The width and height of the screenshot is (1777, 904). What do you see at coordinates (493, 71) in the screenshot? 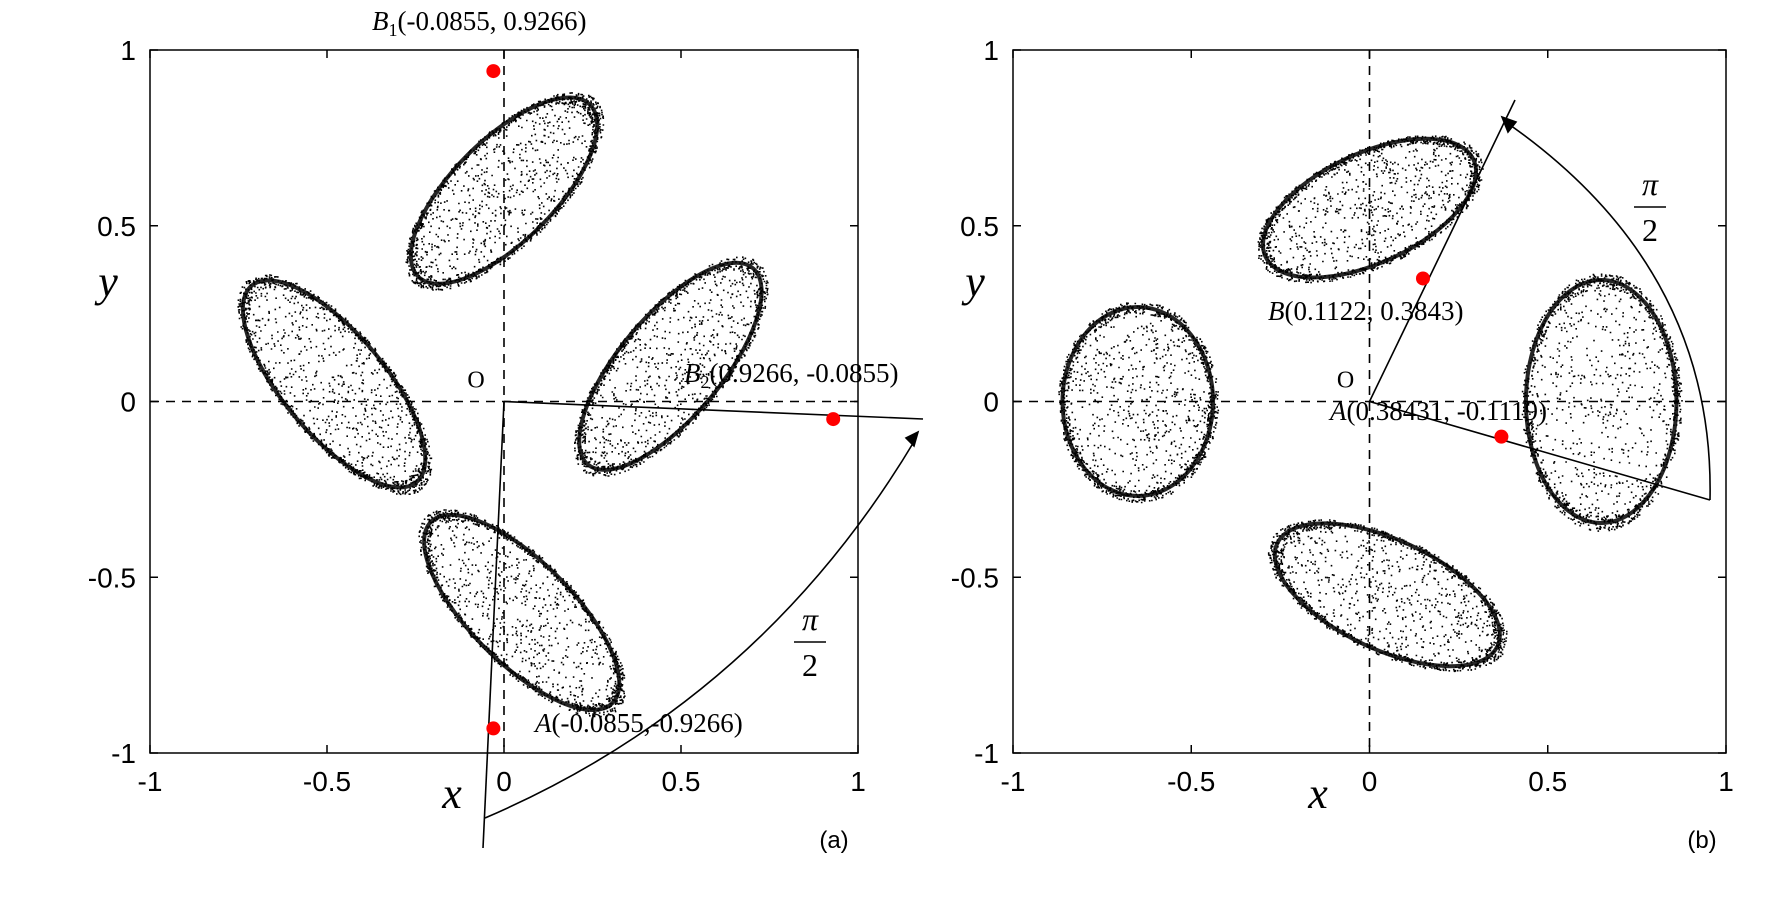
I see `point-B1` at bounding box center [493, 71].